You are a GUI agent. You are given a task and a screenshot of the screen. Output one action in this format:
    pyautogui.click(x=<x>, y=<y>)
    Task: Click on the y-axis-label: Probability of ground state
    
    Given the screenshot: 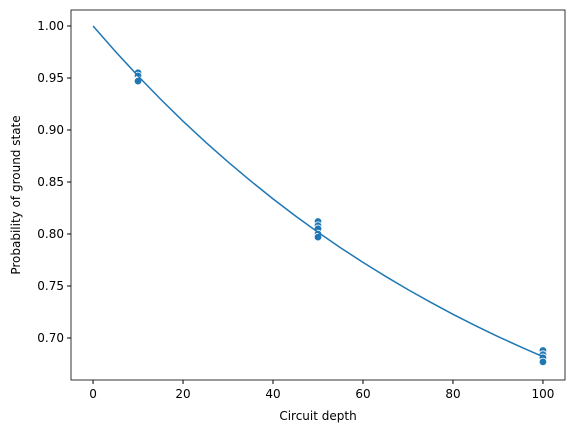 What is the action you would take?
    pyautogui.click(x=16, y=194)
    